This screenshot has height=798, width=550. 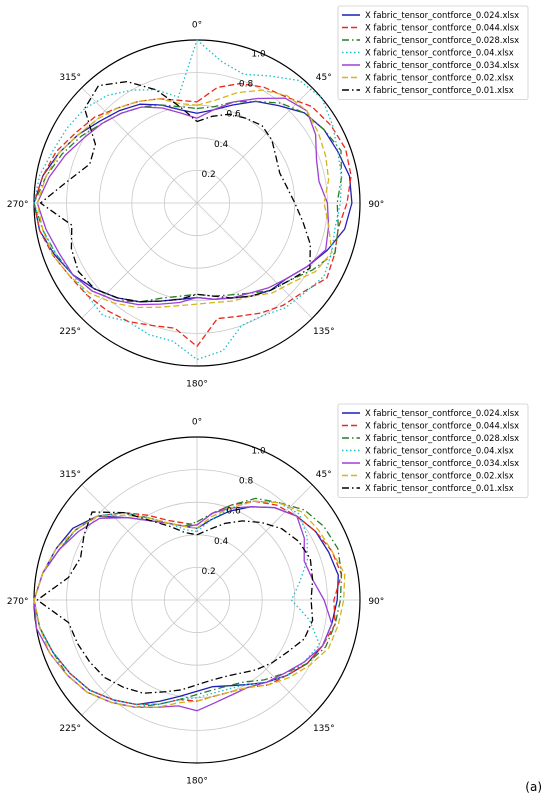 I want to click on series-line-0.024, so click(x=186, y=606).